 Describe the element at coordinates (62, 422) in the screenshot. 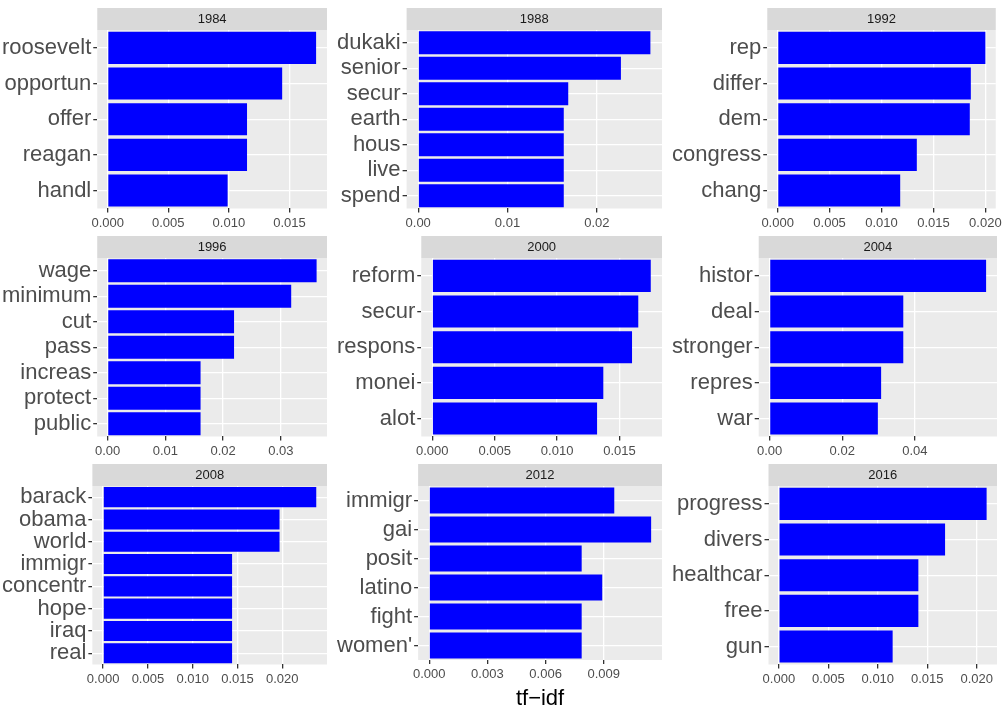

I see `y-tick-label: public` at that location.